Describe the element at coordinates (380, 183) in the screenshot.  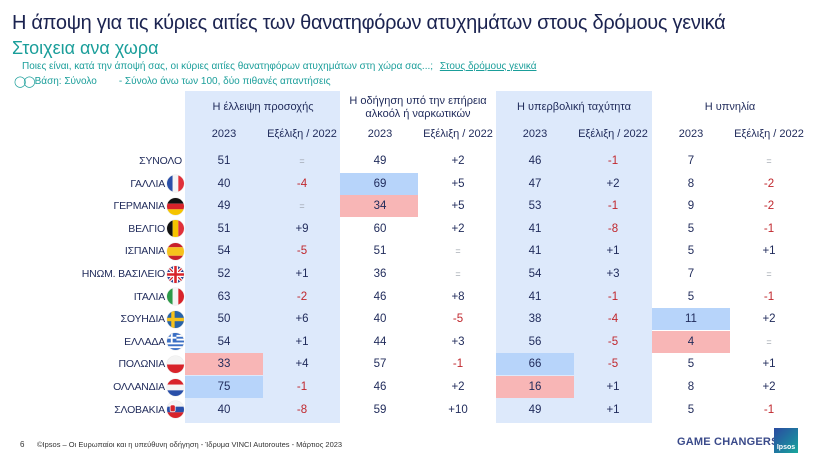
I see `value-2023: 69` at that location.